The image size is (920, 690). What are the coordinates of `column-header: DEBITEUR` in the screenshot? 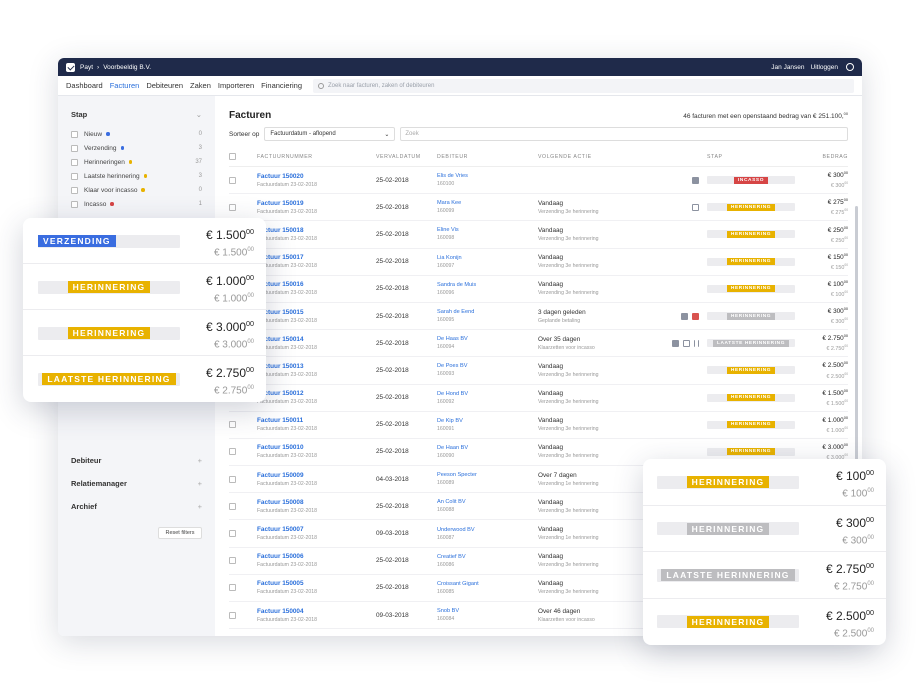 It's located at (453, 156).